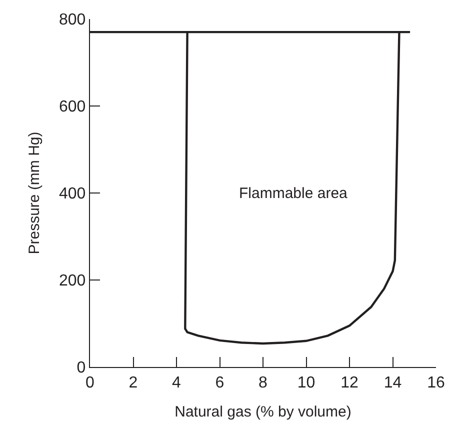  I want to click on x-tick-label: 2, so click(133, 383).